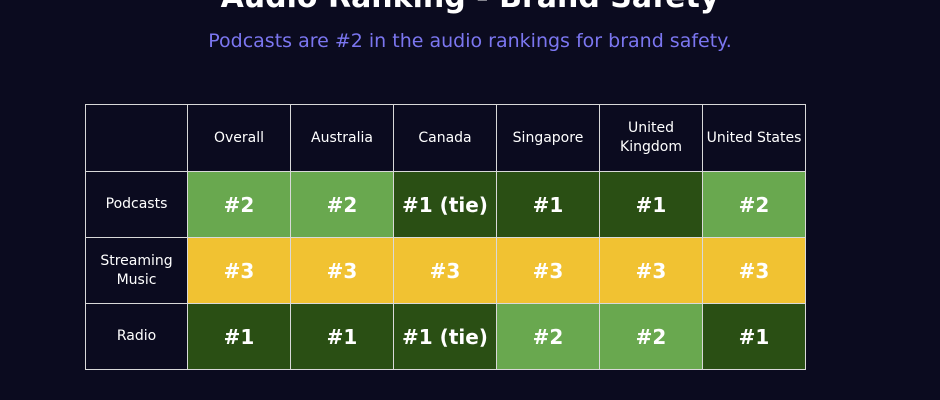 The width and height of the screenshot is (940, 400). I want to click on column-header-united-kingdom: United Kingdom, so click(651, 138).